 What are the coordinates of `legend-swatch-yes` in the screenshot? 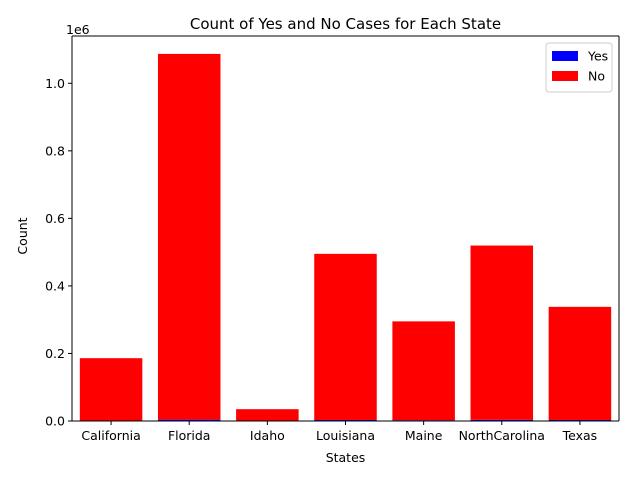 It's located at (565, 56).